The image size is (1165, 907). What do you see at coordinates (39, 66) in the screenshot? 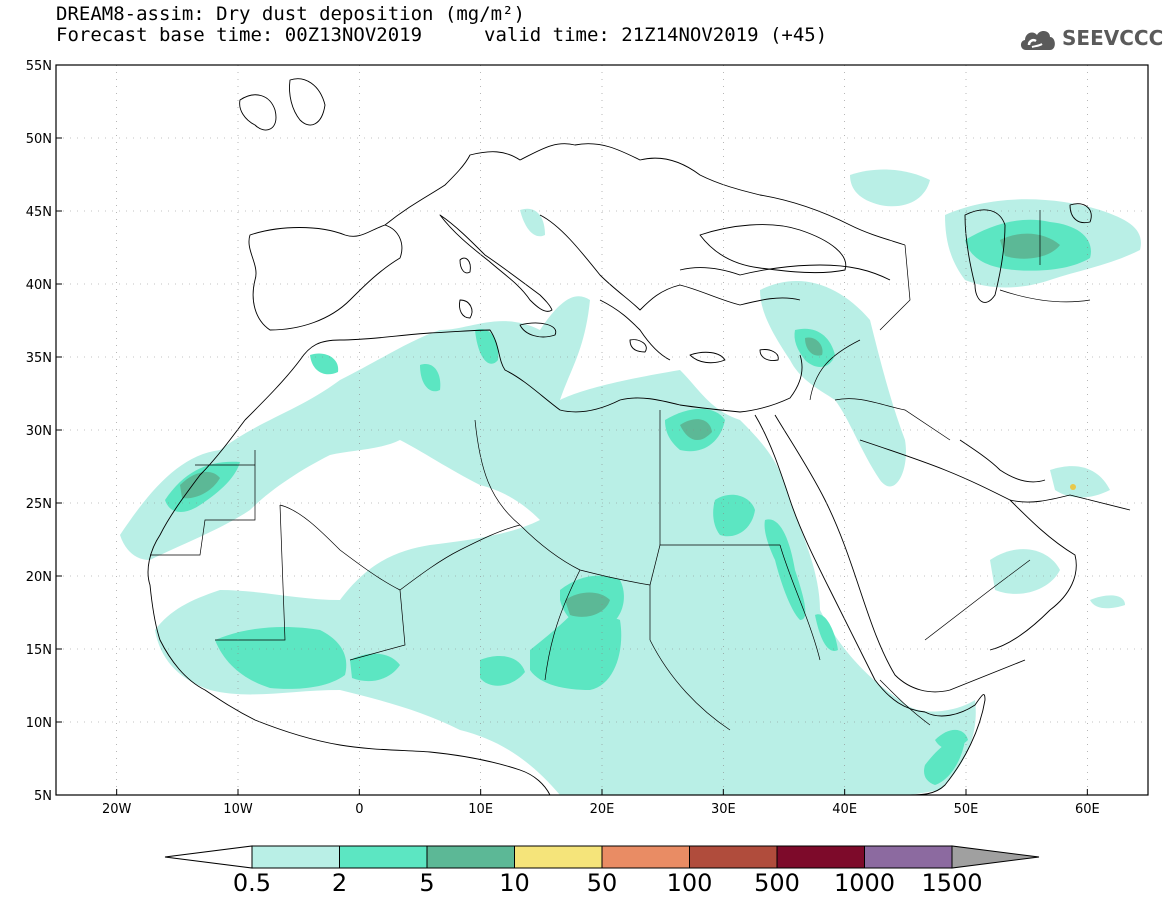
I see `lat-label: 55N` at bounding box center [39, 66].